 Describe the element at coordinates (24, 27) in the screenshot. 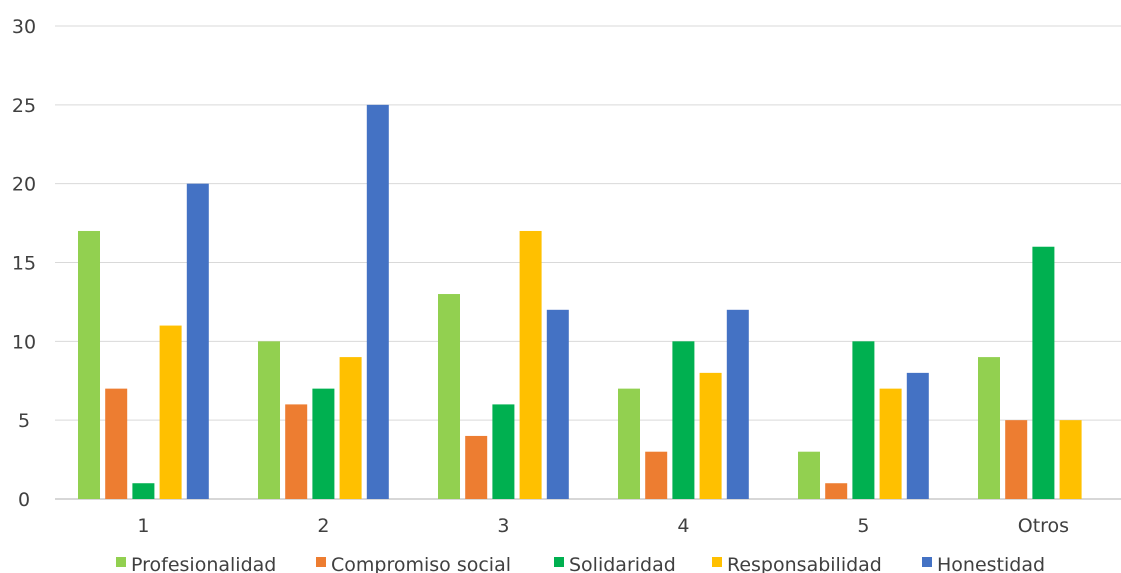

I see `y-tick-label: 30` at that location.